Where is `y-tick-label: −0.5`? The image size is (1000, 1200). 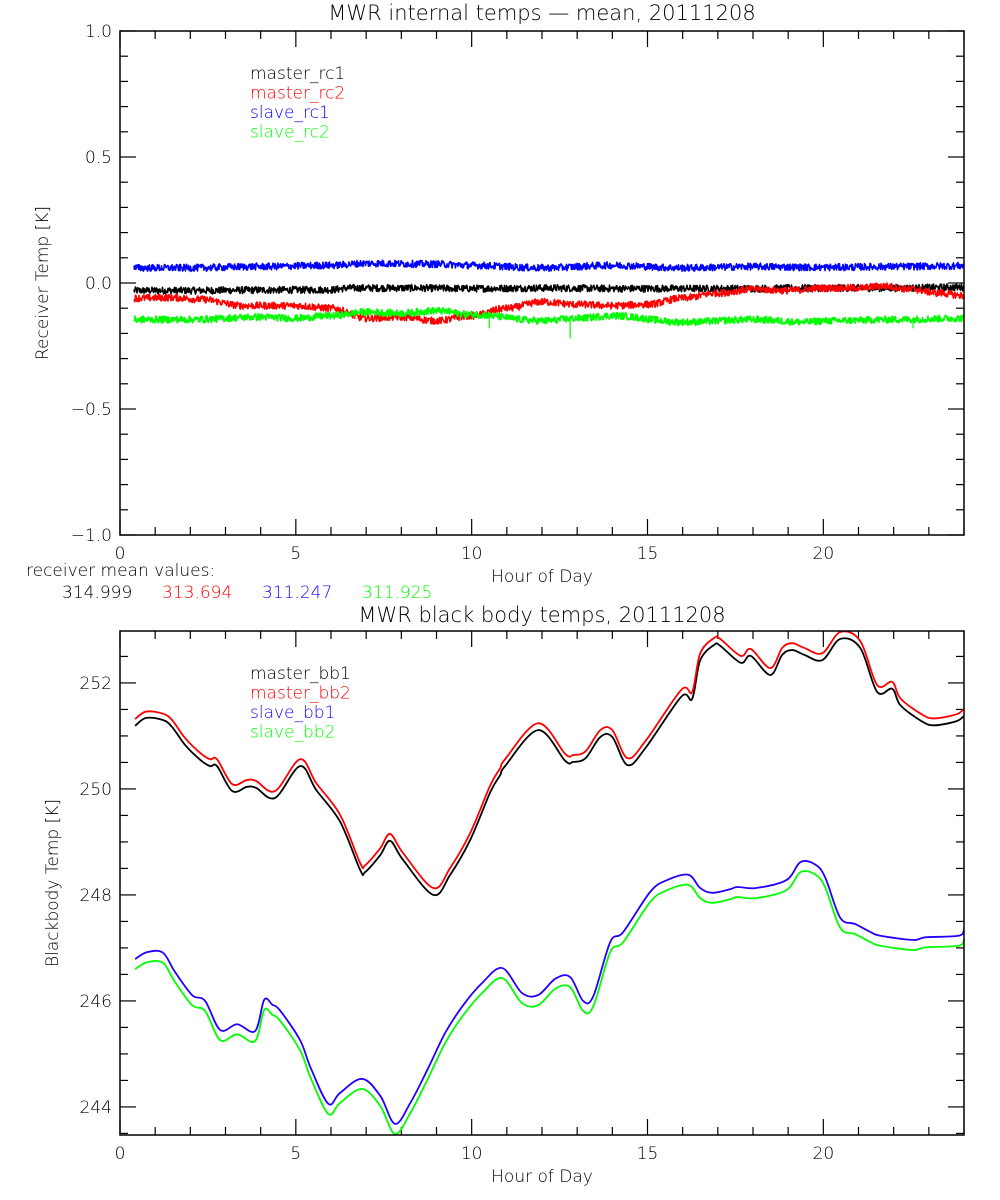
y-tick-label: −0.5 is located at coordinates (91, 410).